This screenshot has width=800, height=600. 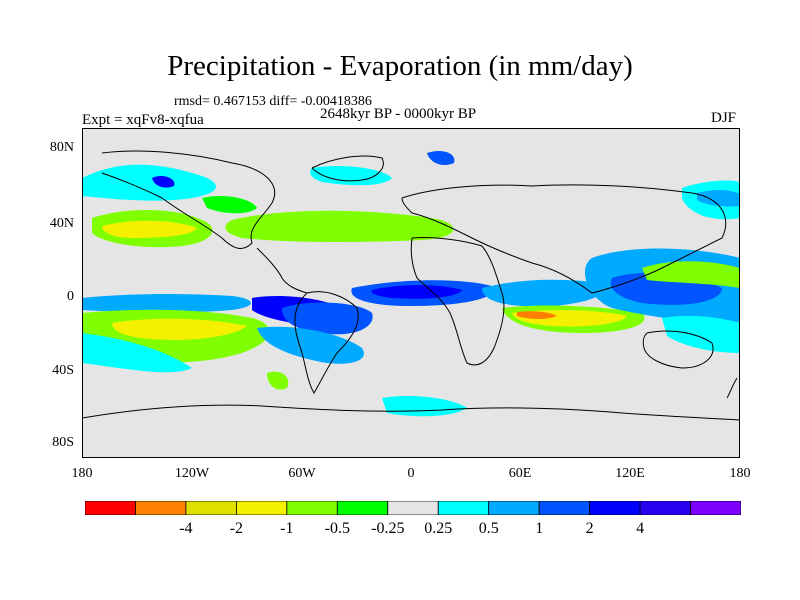 What do you see at coordinates (192, 473) in the screenshot?
I see `lon-label-120w: 120W` at bounding box center [192, 473].